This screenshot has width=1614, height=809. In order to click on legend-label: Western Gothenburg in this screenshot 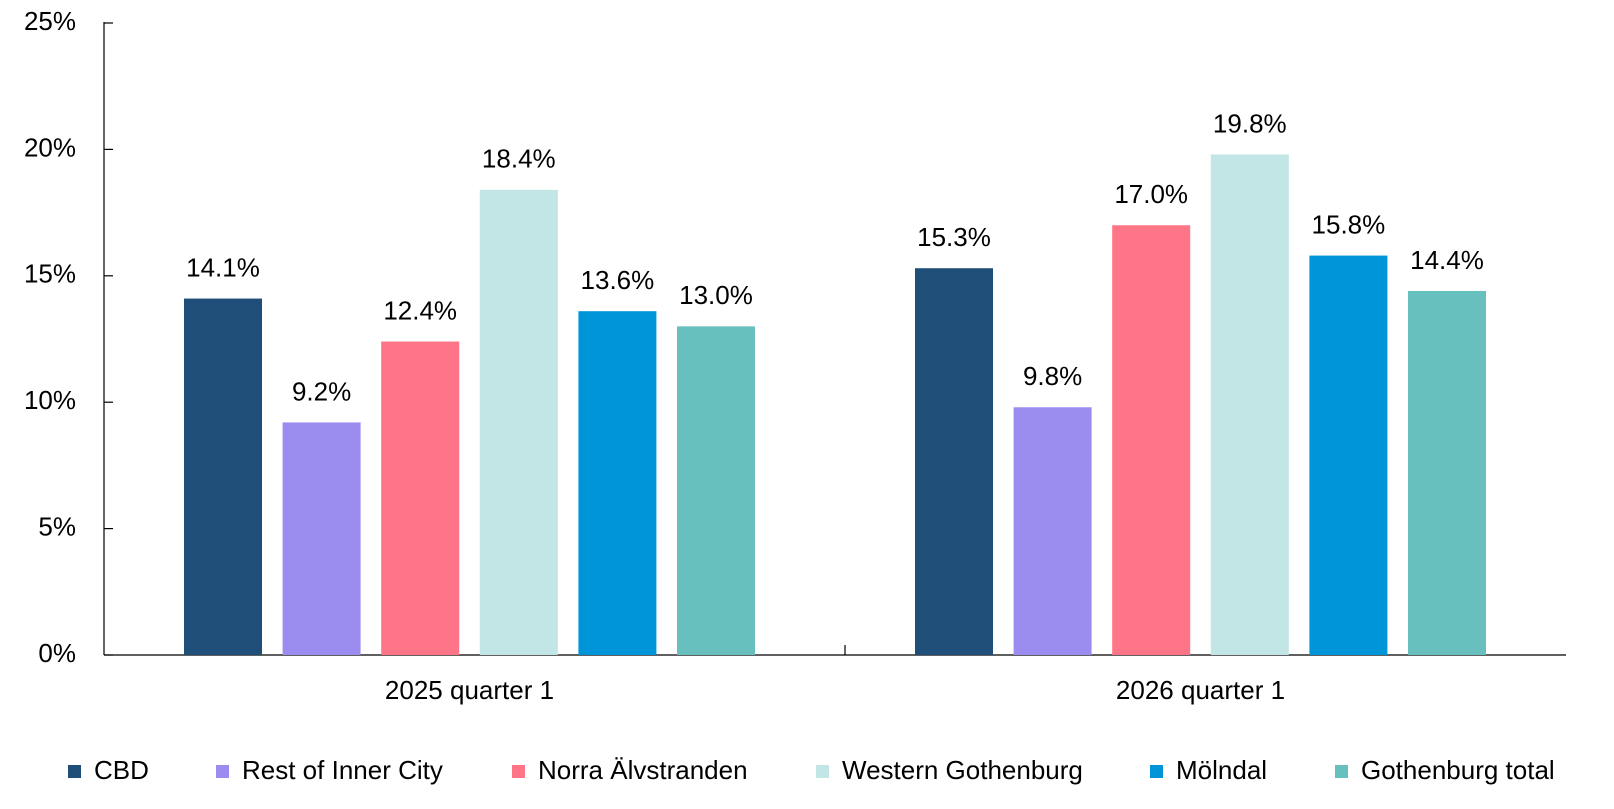, I will do `click(962, 770)`.